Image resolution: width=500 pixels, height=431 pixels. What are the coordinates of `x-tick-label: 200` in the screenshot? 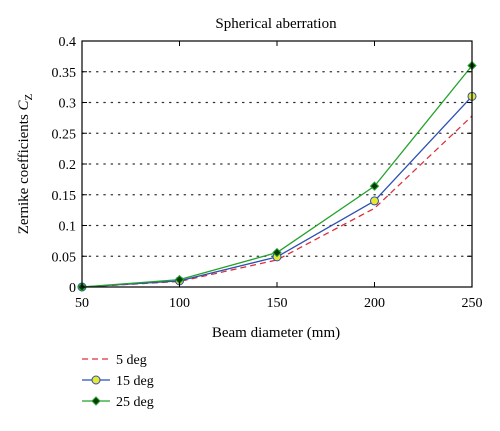 It's located at (374, 303).